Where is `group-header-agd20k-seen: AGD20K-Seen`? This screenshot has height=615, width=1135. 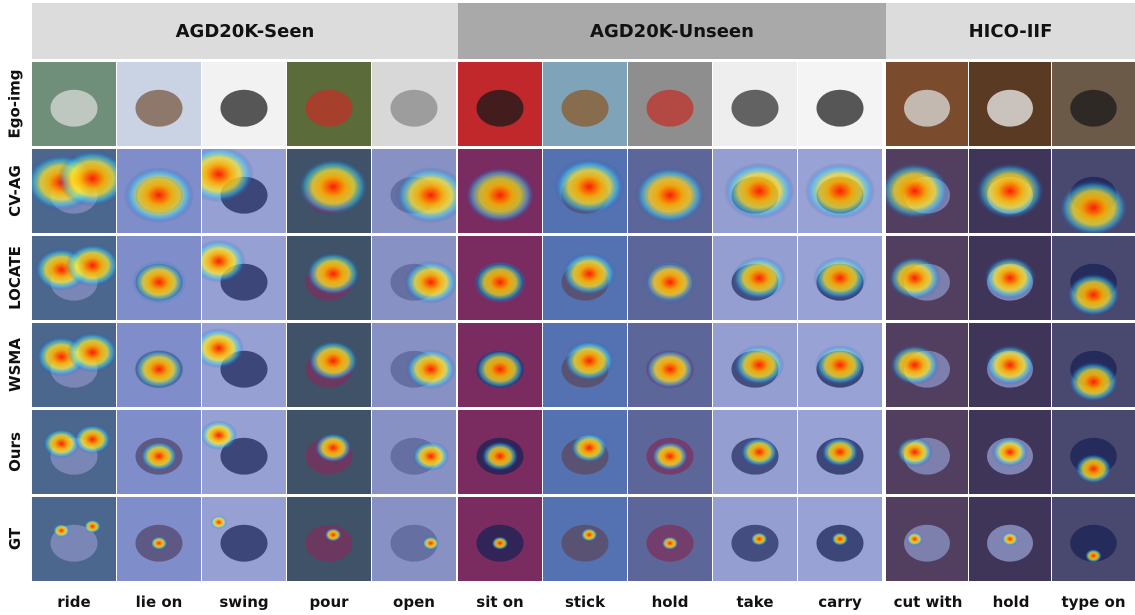
group-header-agd20k-seen: AGD20K-Seen is located at coordinates (245, 31).